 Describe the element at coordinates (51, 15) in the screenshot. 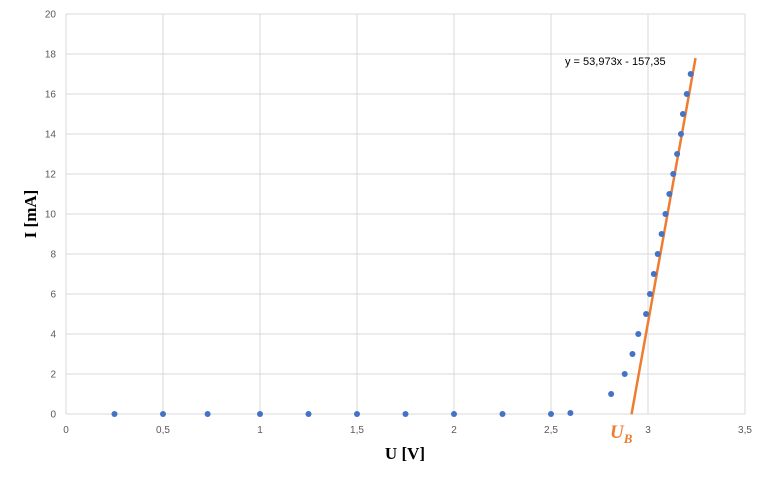

I see `y-tick-label: 20` at that location.